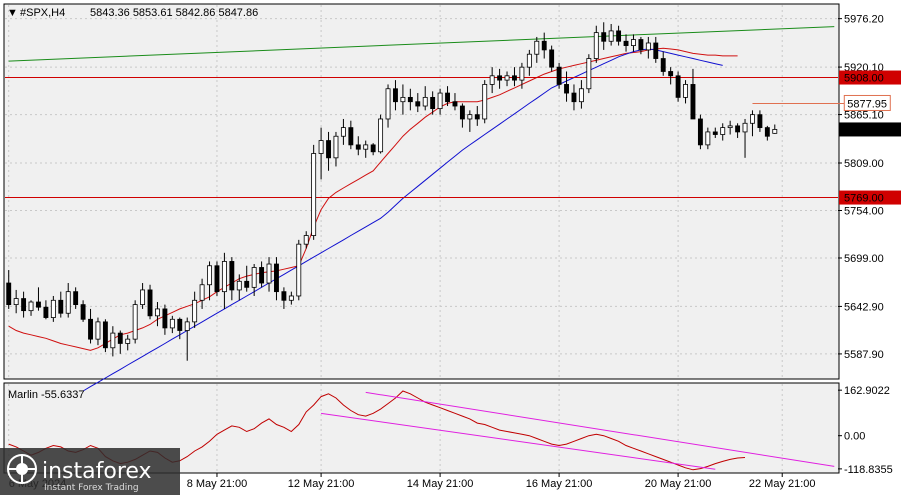  What do you see at coordinates (321, 484) in the screenshot?
I see `x-tick-label: 12 May 21:00` at bounding box center [321, 484].